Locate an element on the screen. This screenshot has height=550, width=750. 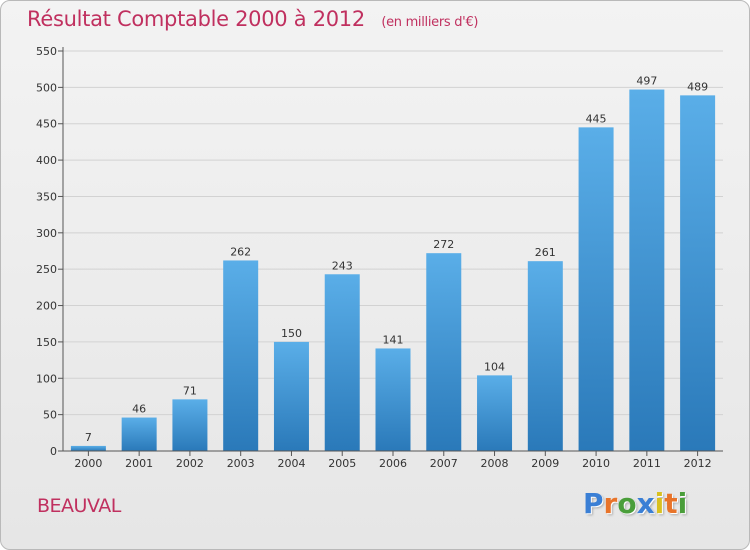
data-label: 261 is located at coordinates (545, 252).